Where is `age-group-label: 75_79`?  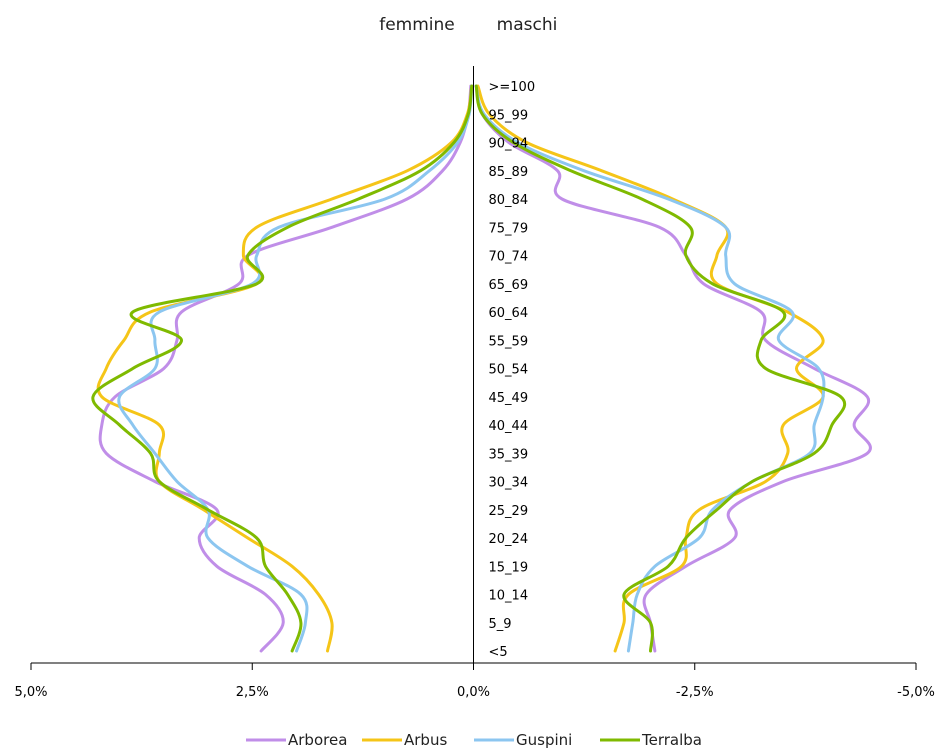 age-group-label: 75_79 is located at coordinates (509, 228).